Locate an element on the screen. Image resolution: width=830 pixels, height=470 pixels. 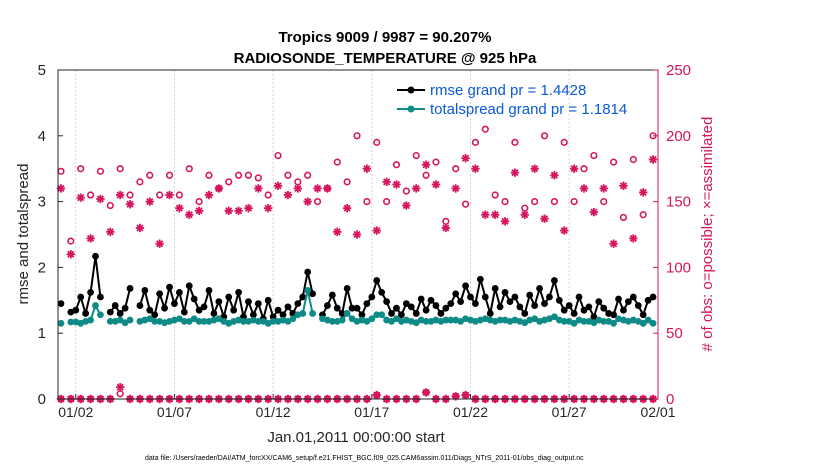
y-left-tick-label: 0 is located at coordinates (42, 399).